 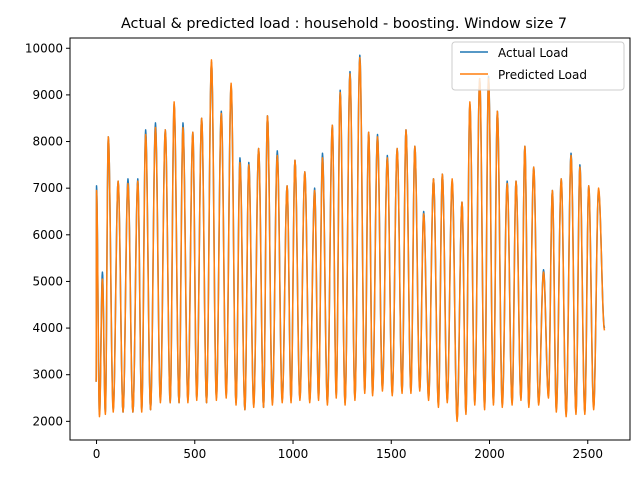 I want to click on x-tick-label: 0, so click(x=97, y=454).